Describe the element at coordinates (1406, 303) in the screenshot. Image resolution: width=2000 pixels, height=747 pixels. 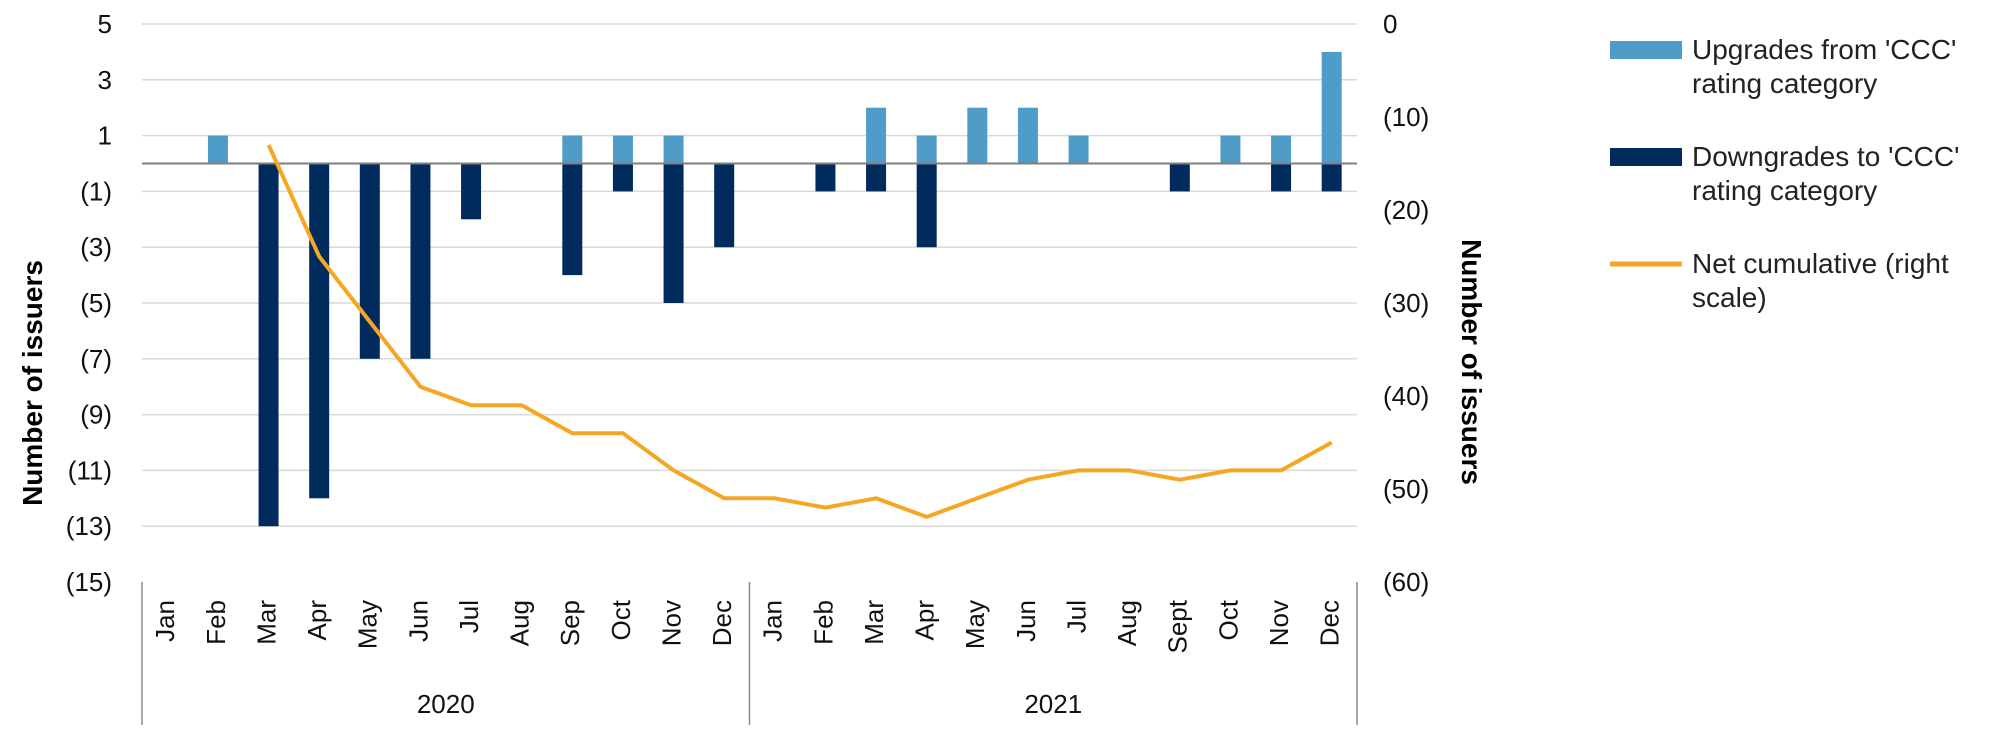
I see `y-right-tick-label: (30)` at that location.